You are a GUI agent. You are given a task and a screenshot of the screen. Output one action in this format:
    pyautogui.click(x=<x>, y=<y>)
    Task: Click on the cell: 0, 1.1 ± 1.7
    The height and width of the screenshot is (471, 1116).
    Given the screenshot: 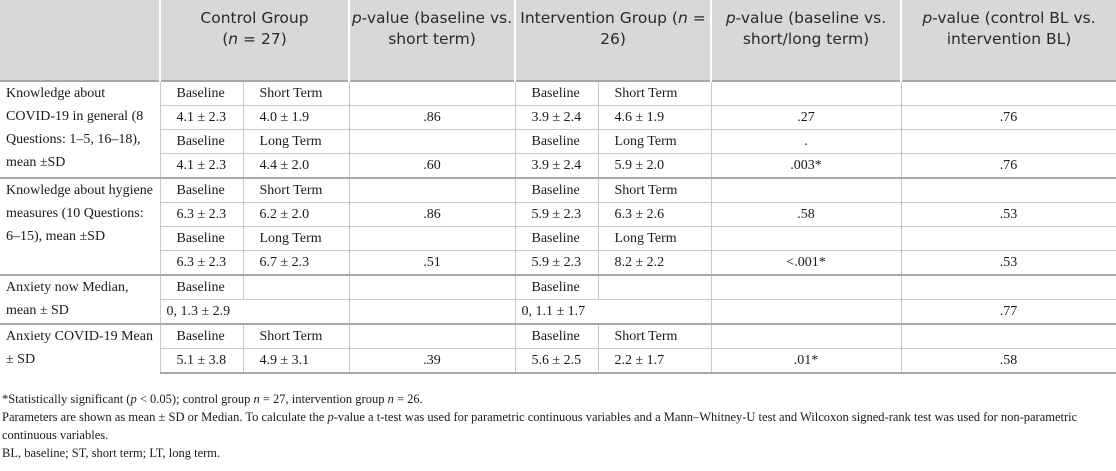 What is the action you would take?
    pyautogui.click(x=613, y=311)
    